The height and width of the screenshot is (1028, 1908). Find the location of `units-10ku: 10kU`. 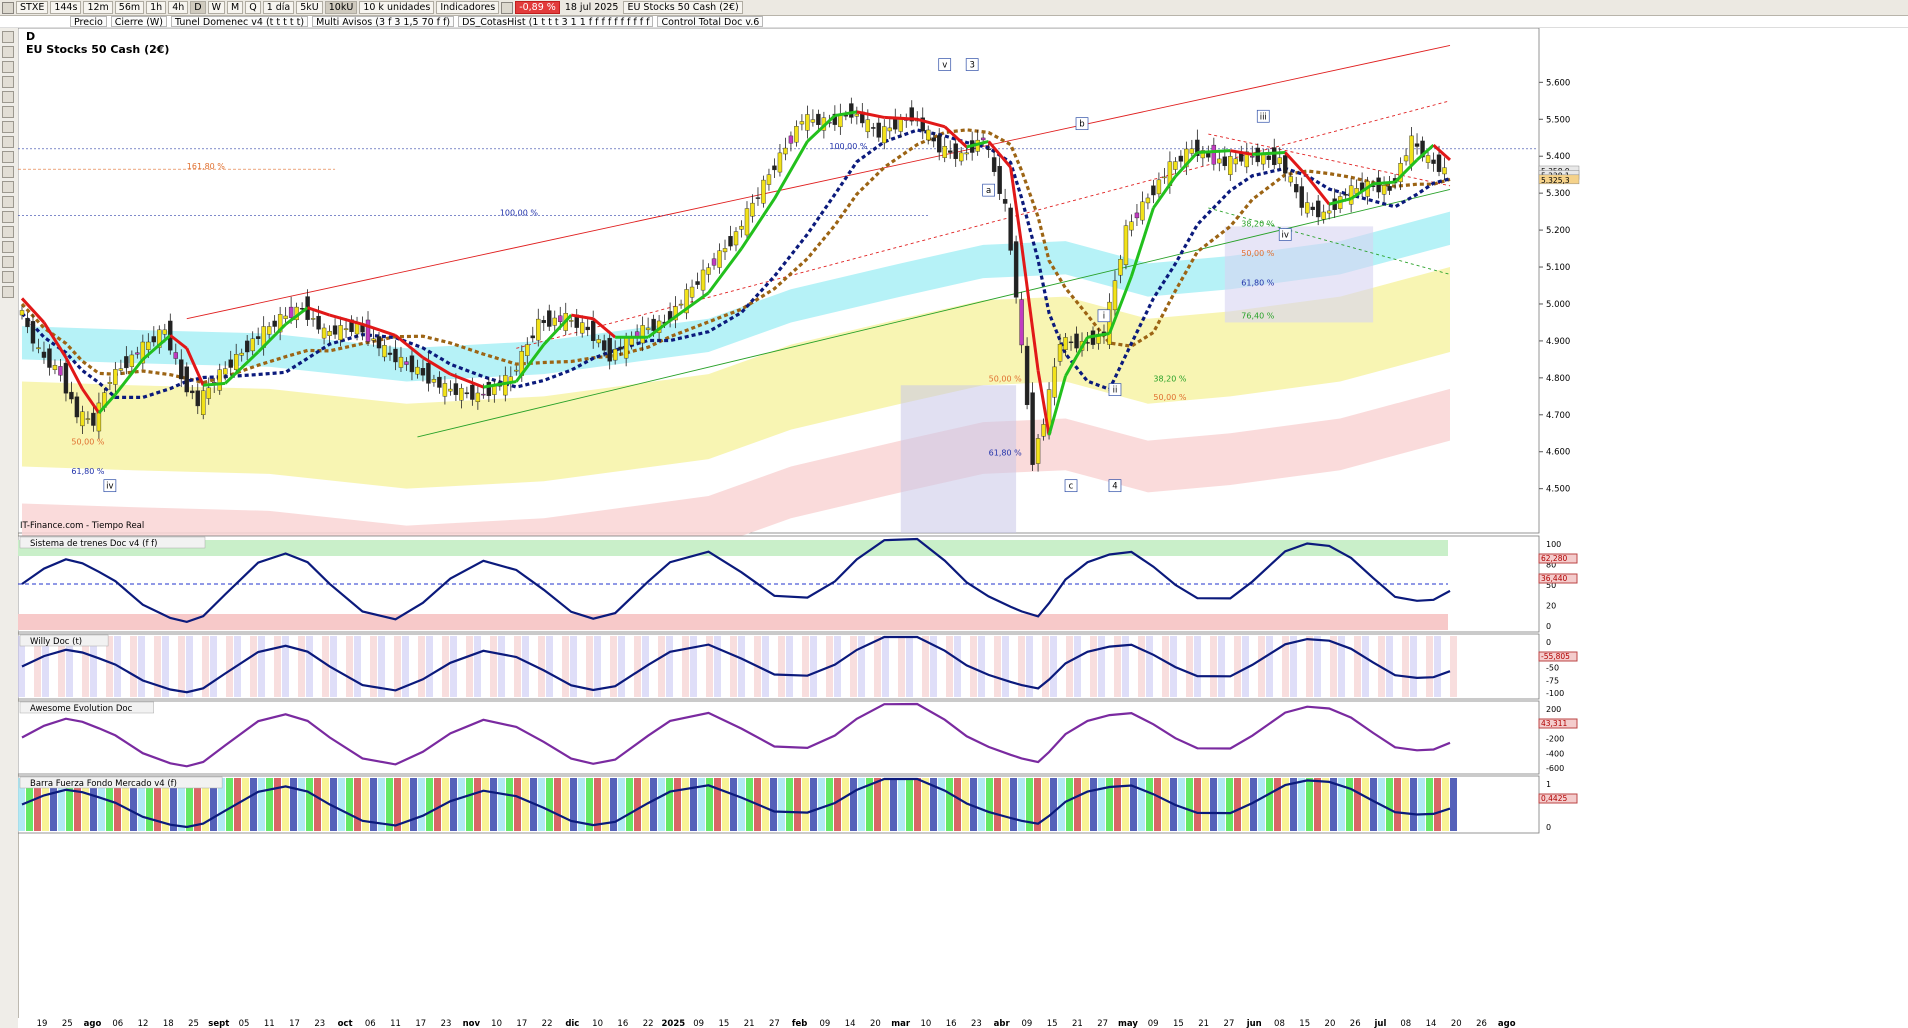

units-10ku: 10kU is located at coordinates (341, 7).